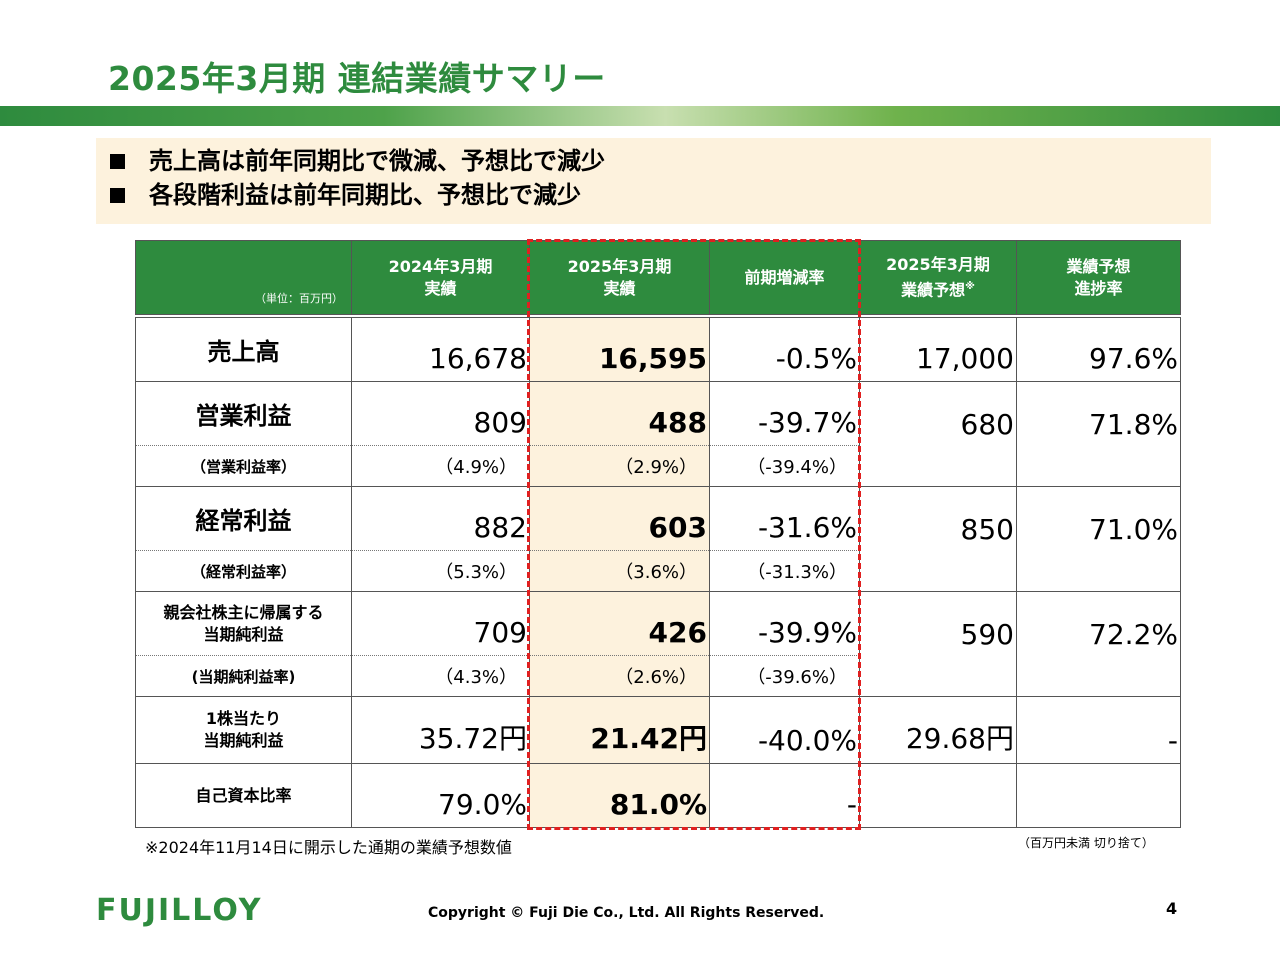 This screenshot has width=1280, height=960. Describe the element at coordinates (784, 466) in the screenshot. I see `op-margin-change: （-39.4%）` at that location.